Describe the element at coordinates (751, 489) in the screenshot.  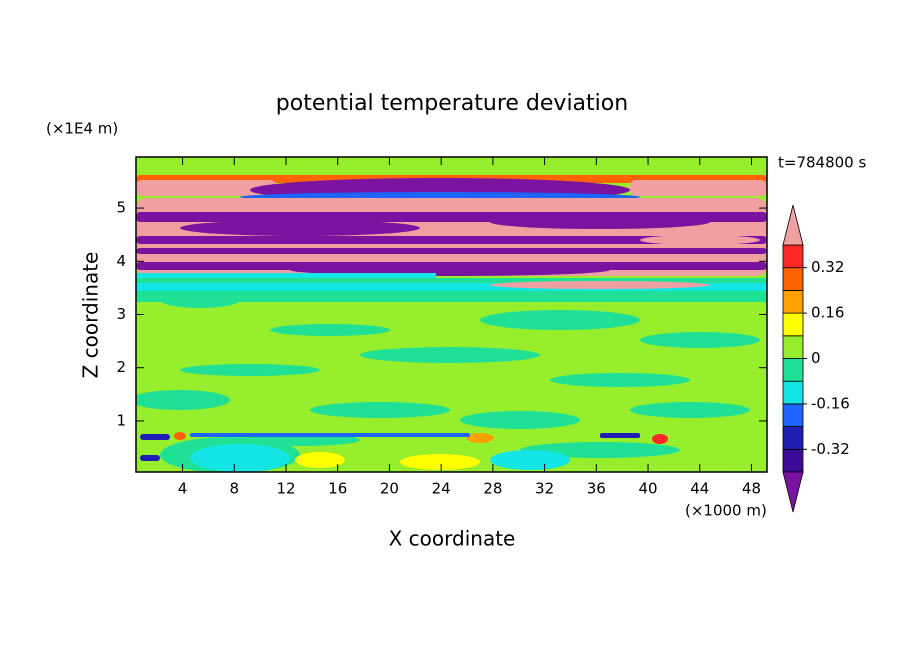
I see `x-tick-label: 48` at that location.